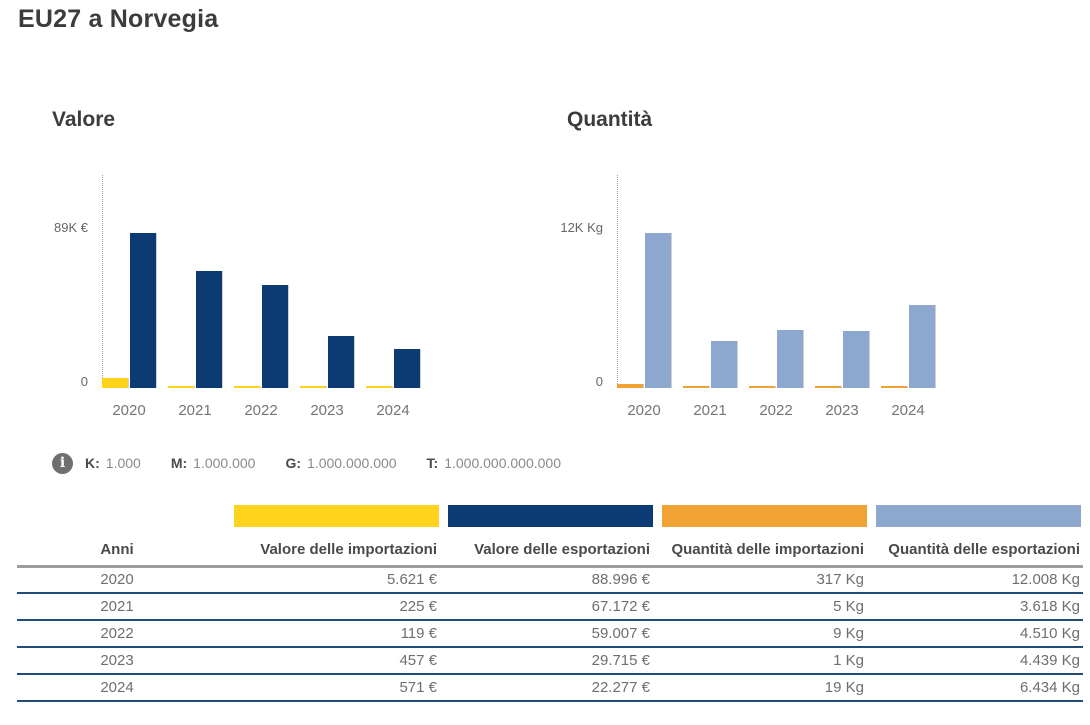 The height and width of the screenshot is (725, 1090). What do you see at coordinates (760, 553) in the screenshot?
I see `column-header-3: Quantità delle importazioni` at bounding box center [760, 553].